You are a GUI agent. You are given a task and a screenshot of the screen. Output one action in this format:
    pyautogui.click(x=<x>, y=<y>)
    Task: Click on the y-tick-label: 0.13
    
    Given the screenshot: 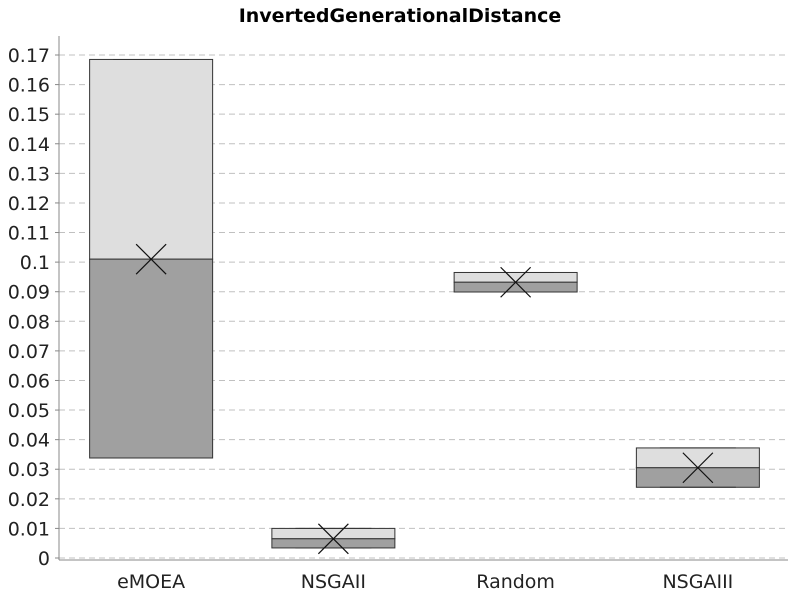 What is the action you would take?
    pyautogui.click(x=29, y=174)
    